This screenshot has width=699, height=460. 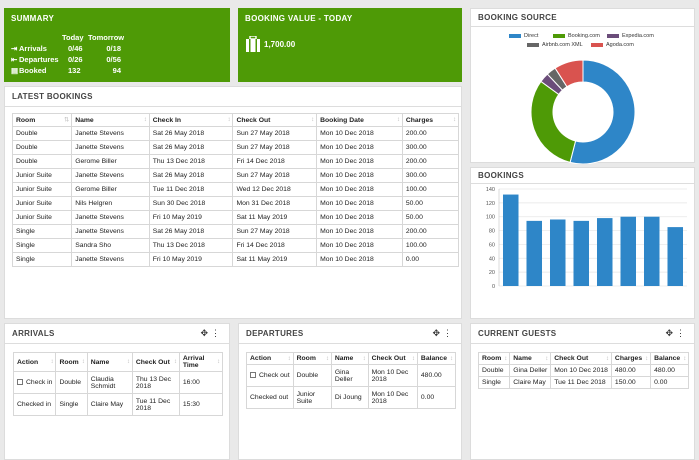 I want to click on action-cell: Checked in, so click(x=34, y=404).